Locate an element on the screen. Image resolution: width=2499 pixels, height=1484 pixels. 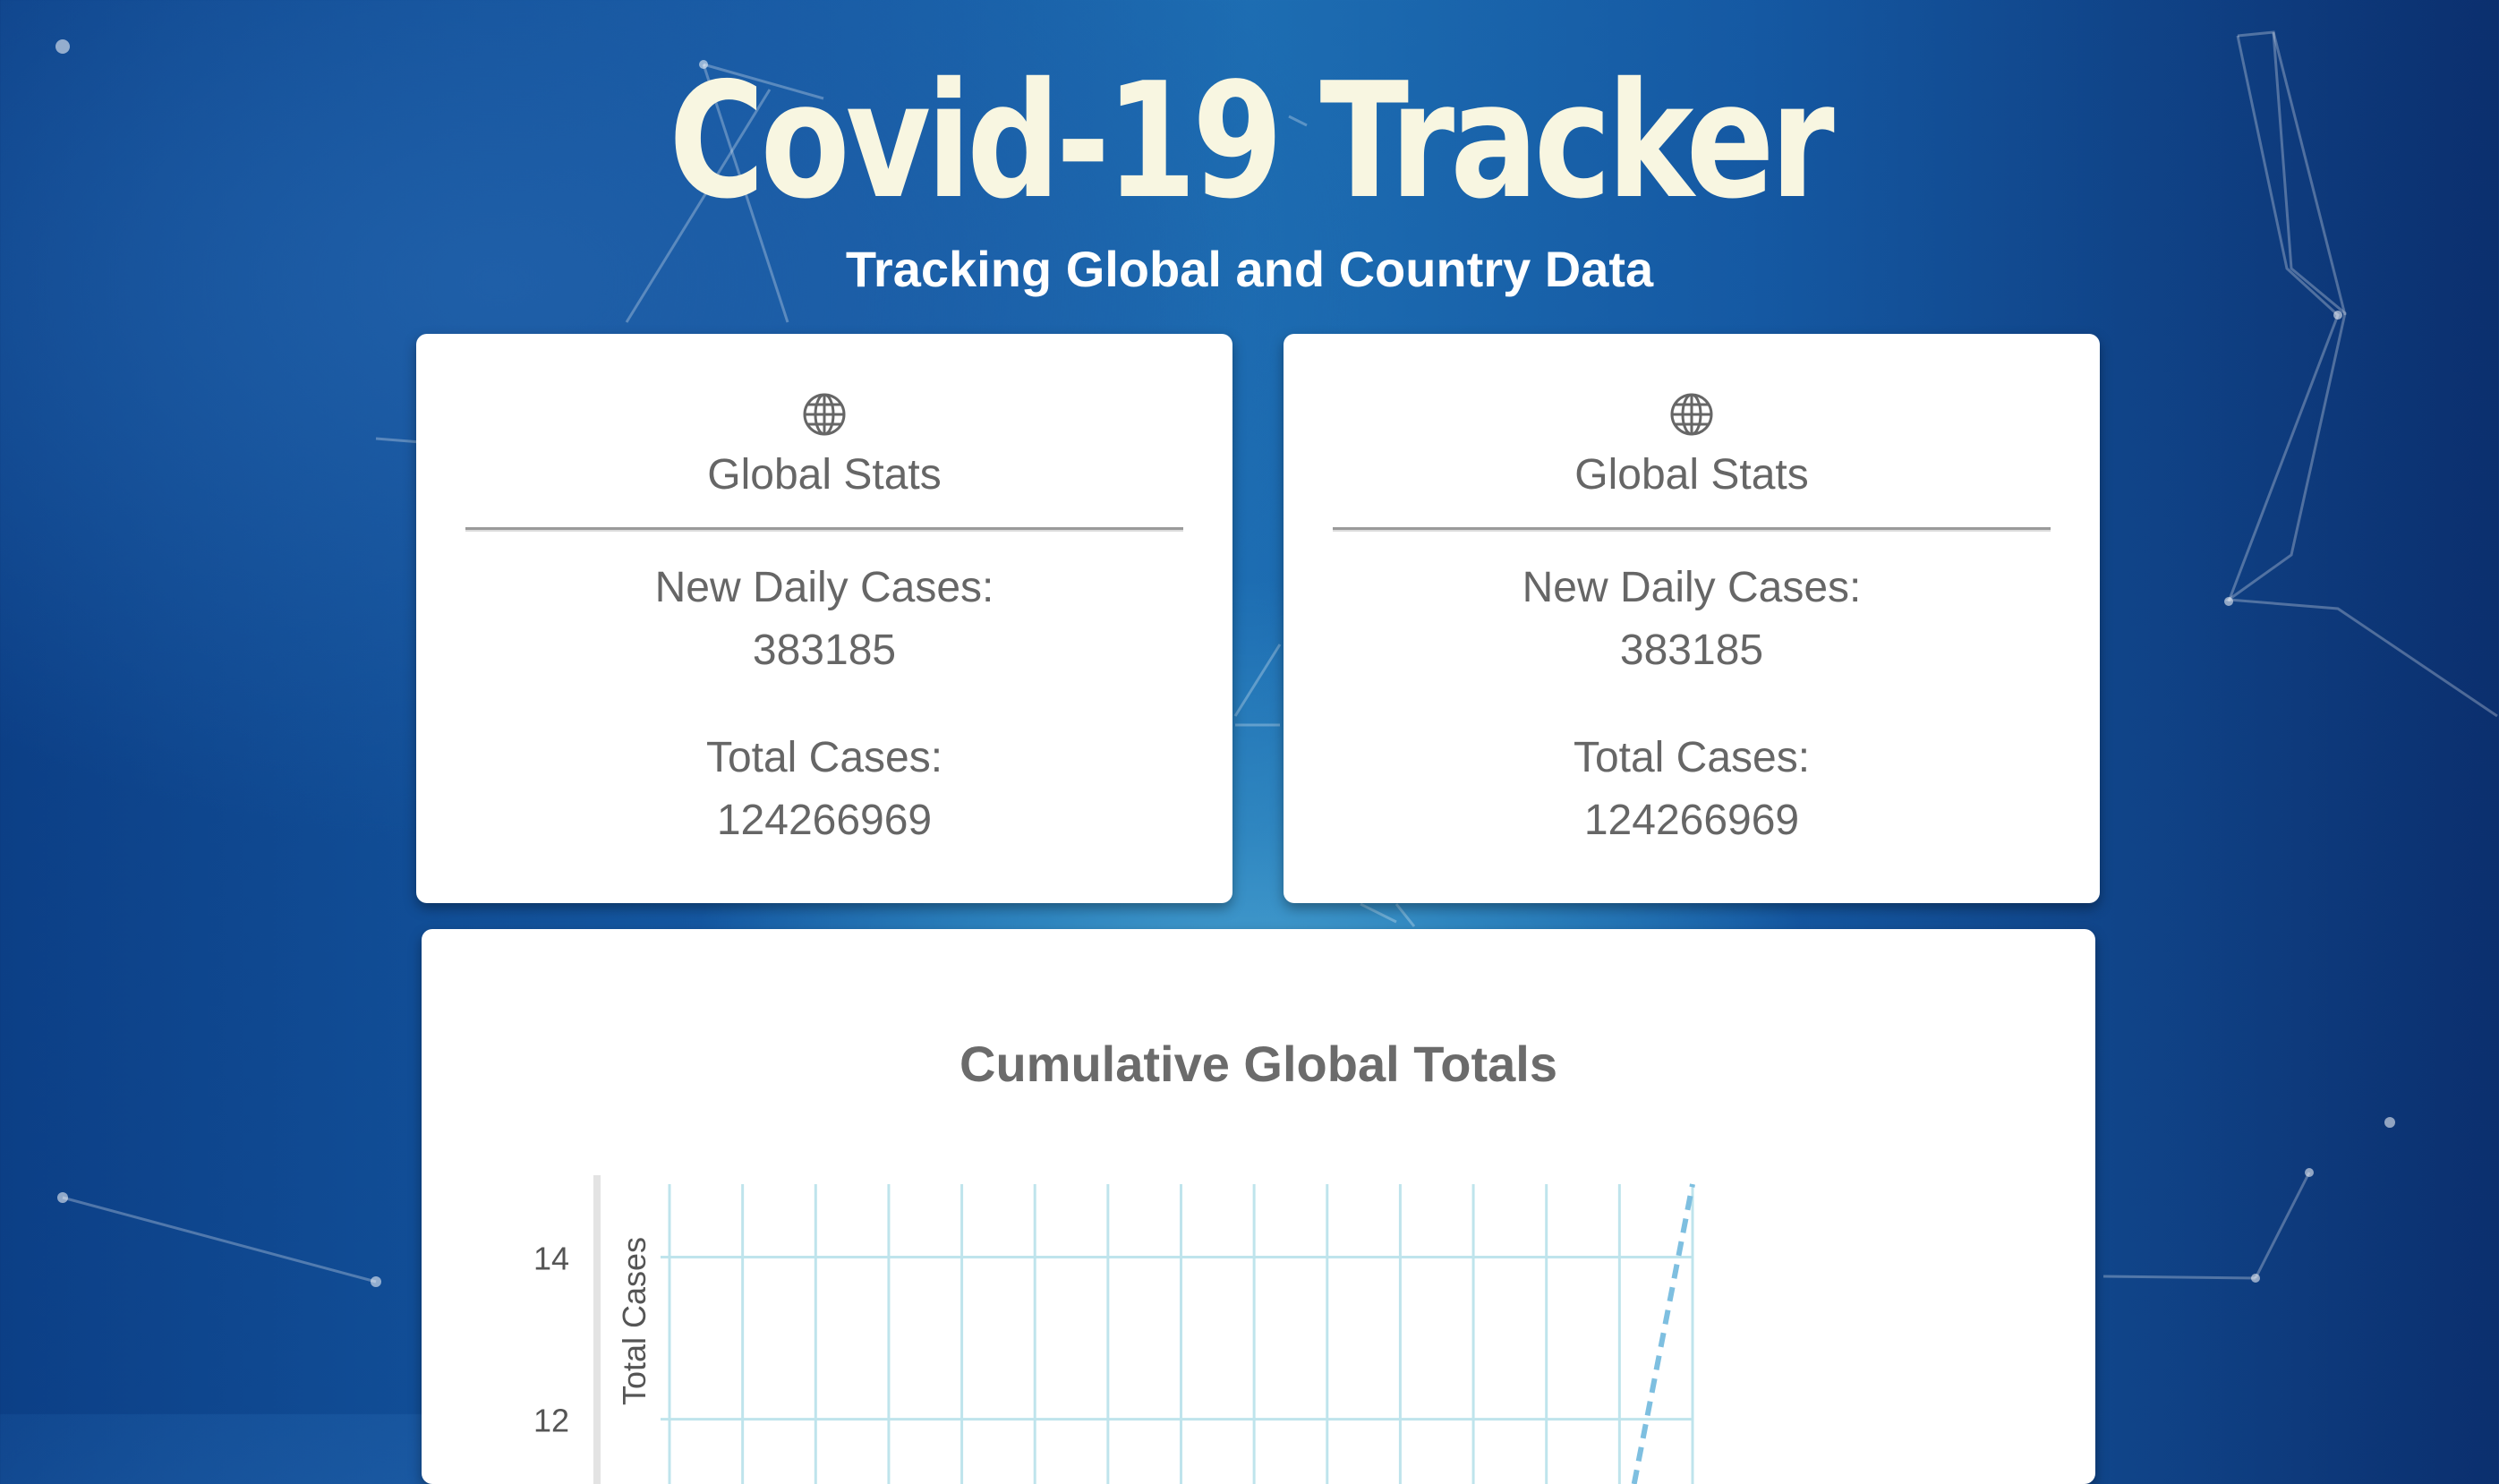
y-tick-label: 14 is located at coordinates (551, 1258).